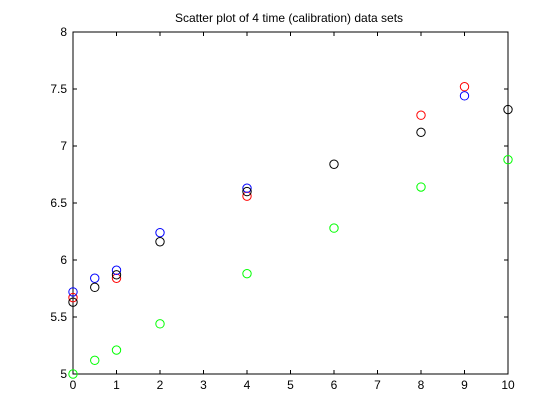 The image size is (560, 420). Describe the element at coordinates (63, 260) in the screenshot. I see `y-tick-label: 6` at that location.